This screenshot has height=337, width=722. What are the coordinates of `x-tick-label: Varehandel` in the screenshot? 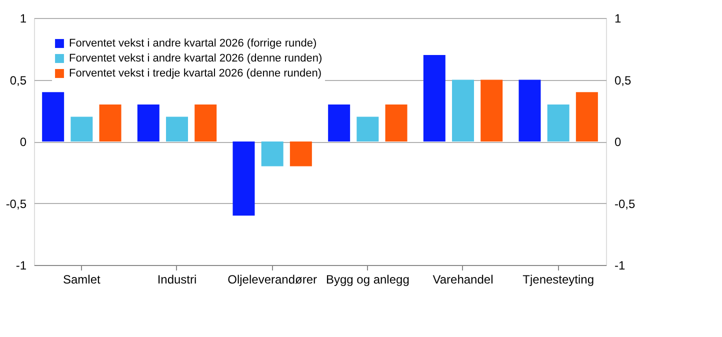 It's located at (463, 279).